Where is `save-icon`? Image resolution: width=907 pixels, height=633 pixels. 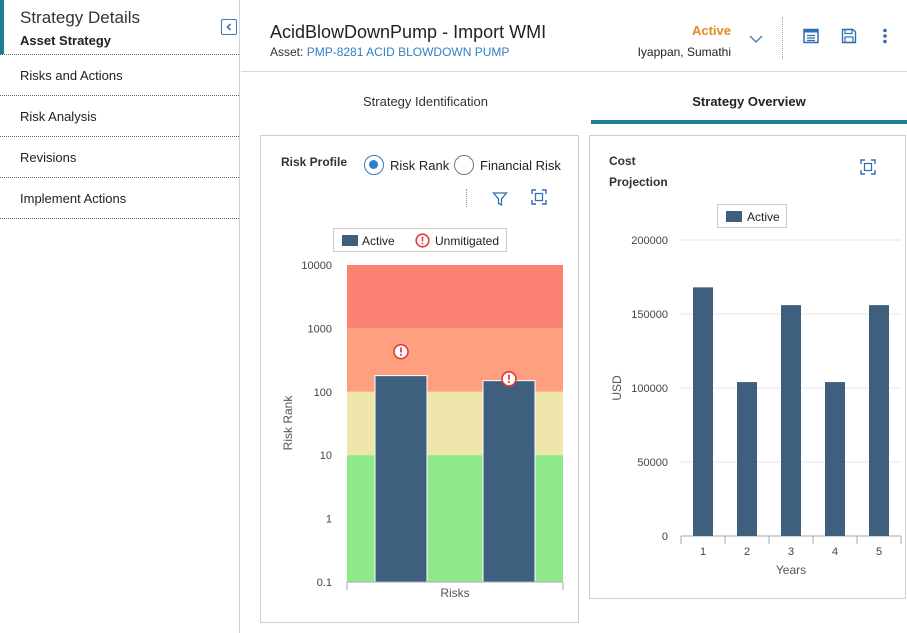 save-icon is located at coordinates (849, 36).